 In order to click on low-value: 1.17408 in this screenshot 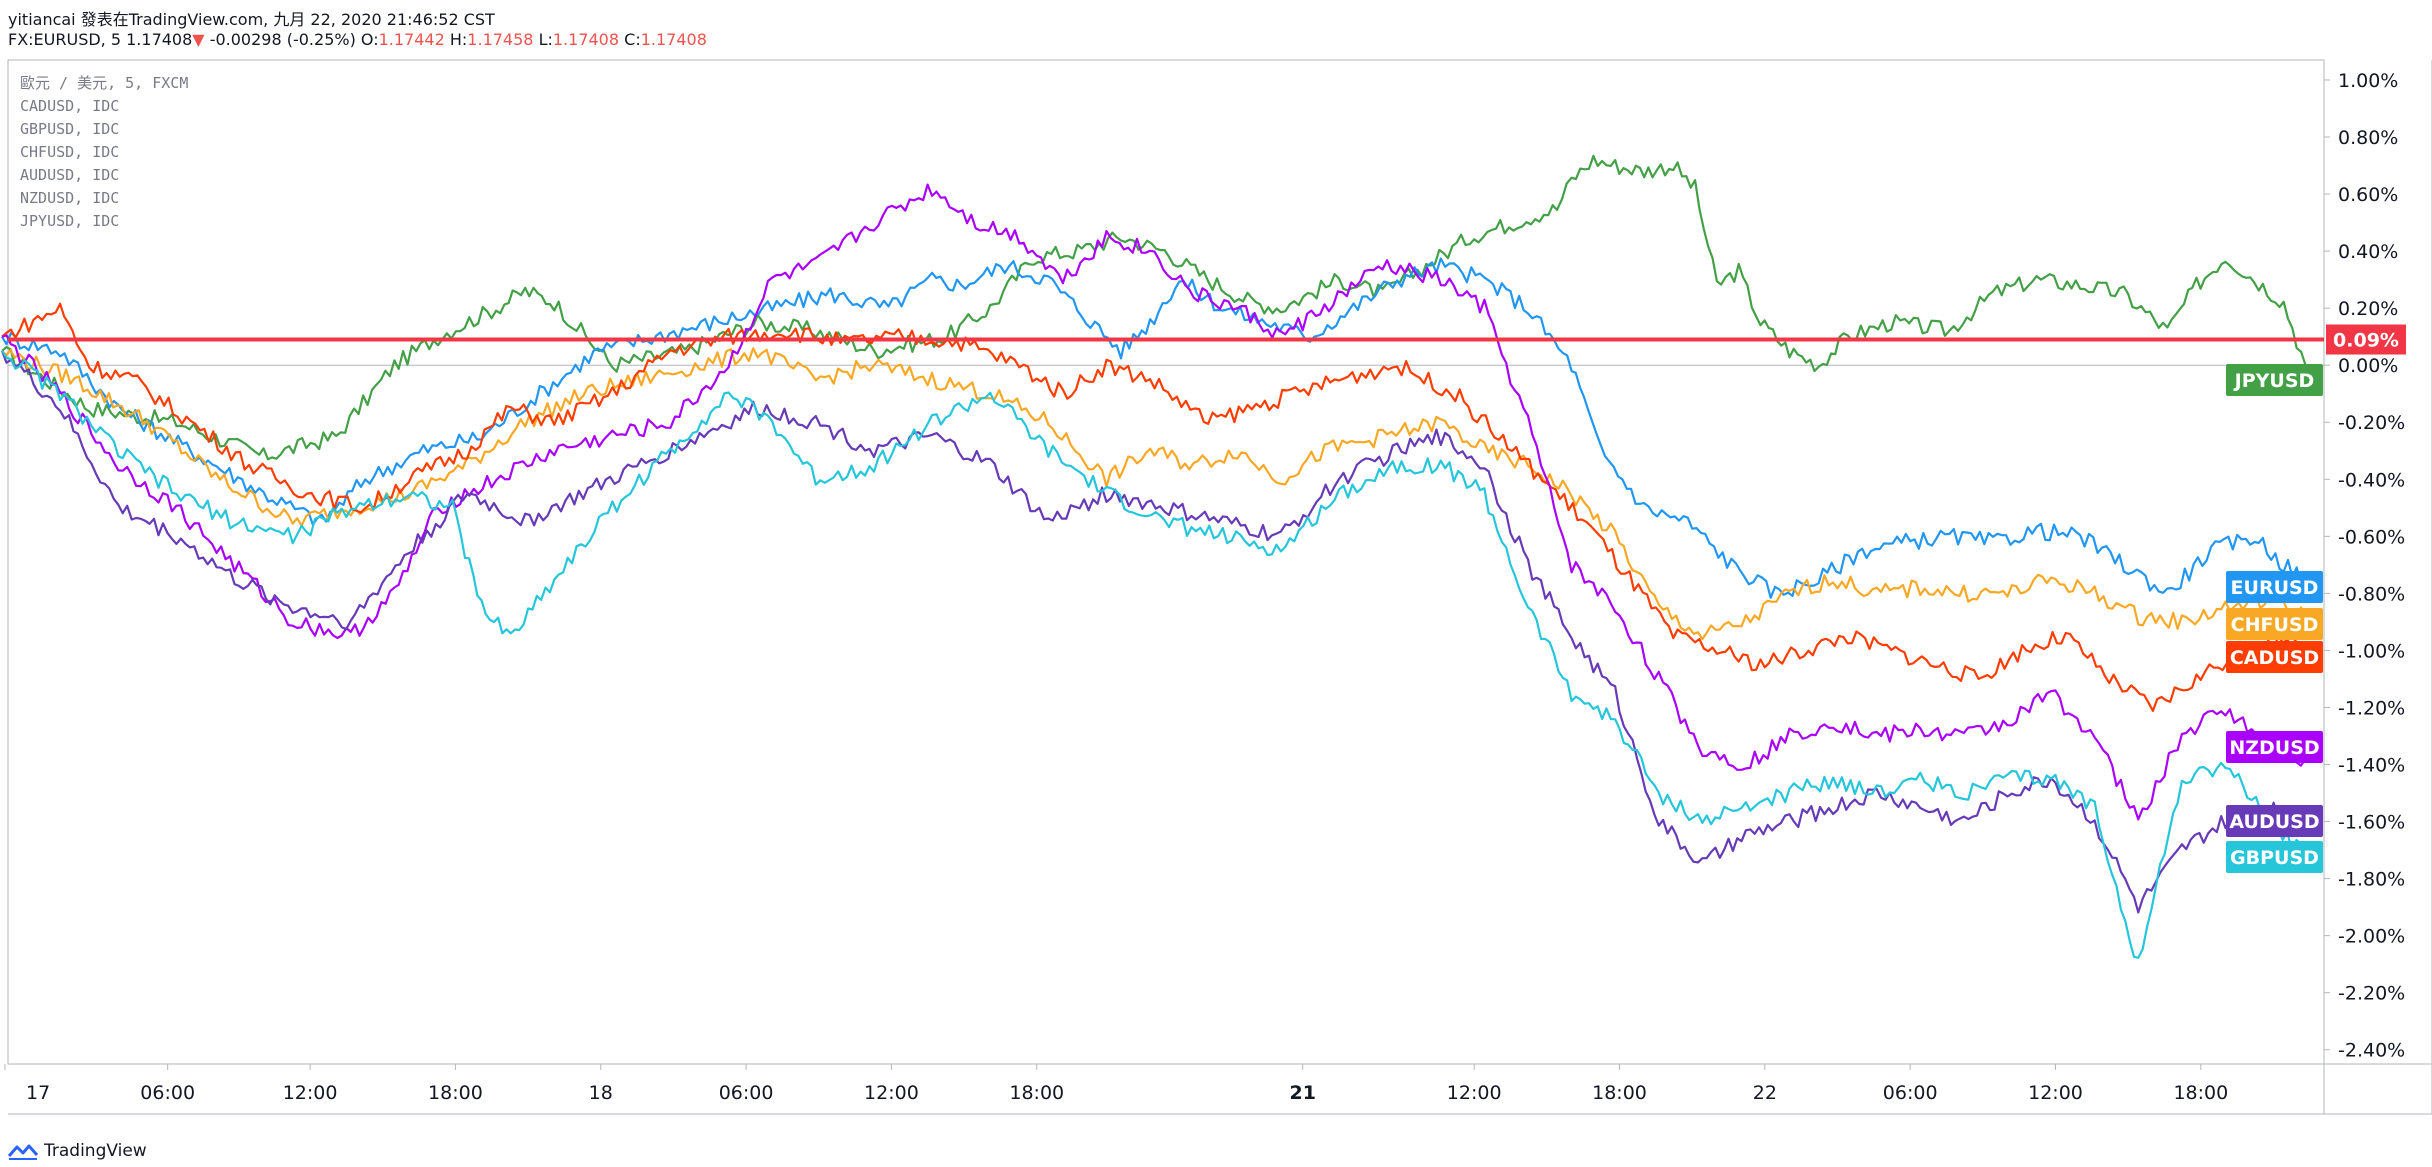, I will do `click(586, 39)`.